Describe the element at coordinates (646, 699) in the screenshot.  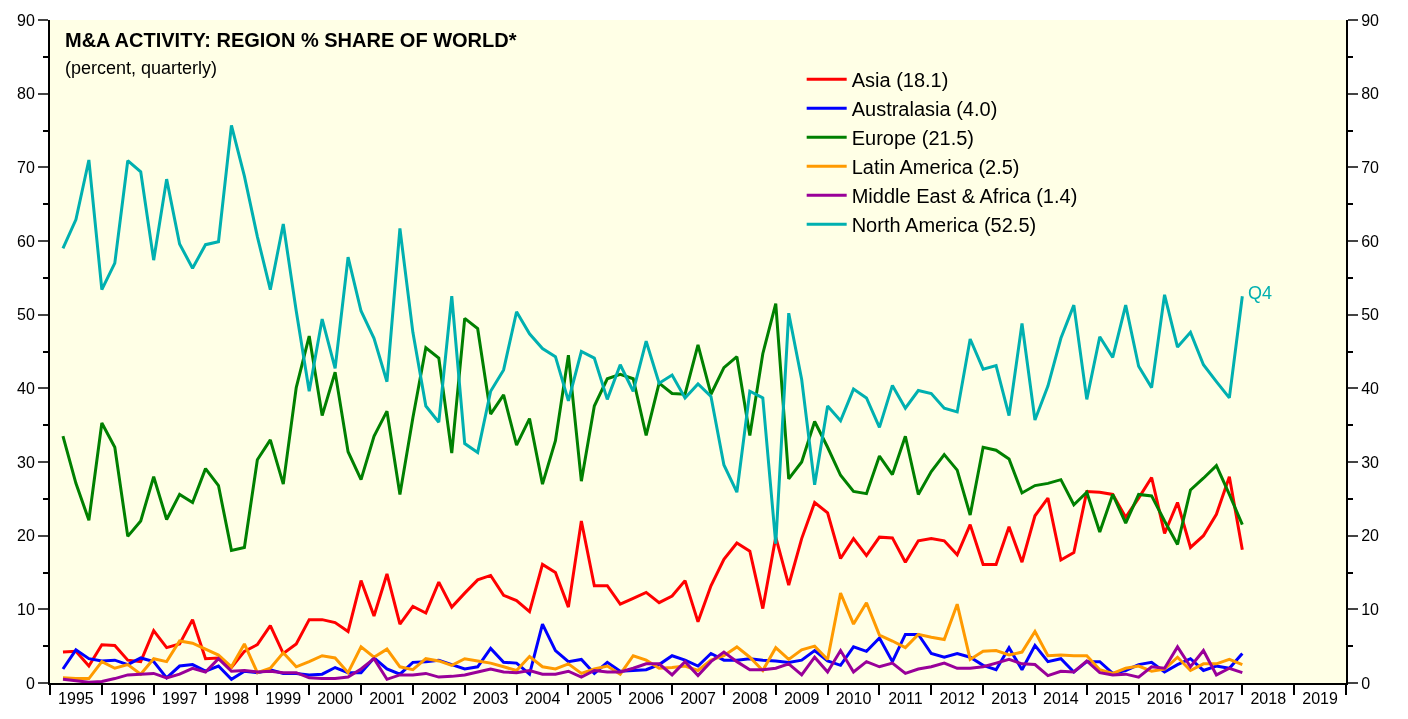
I see `x-tick-label: 2006` at that location.